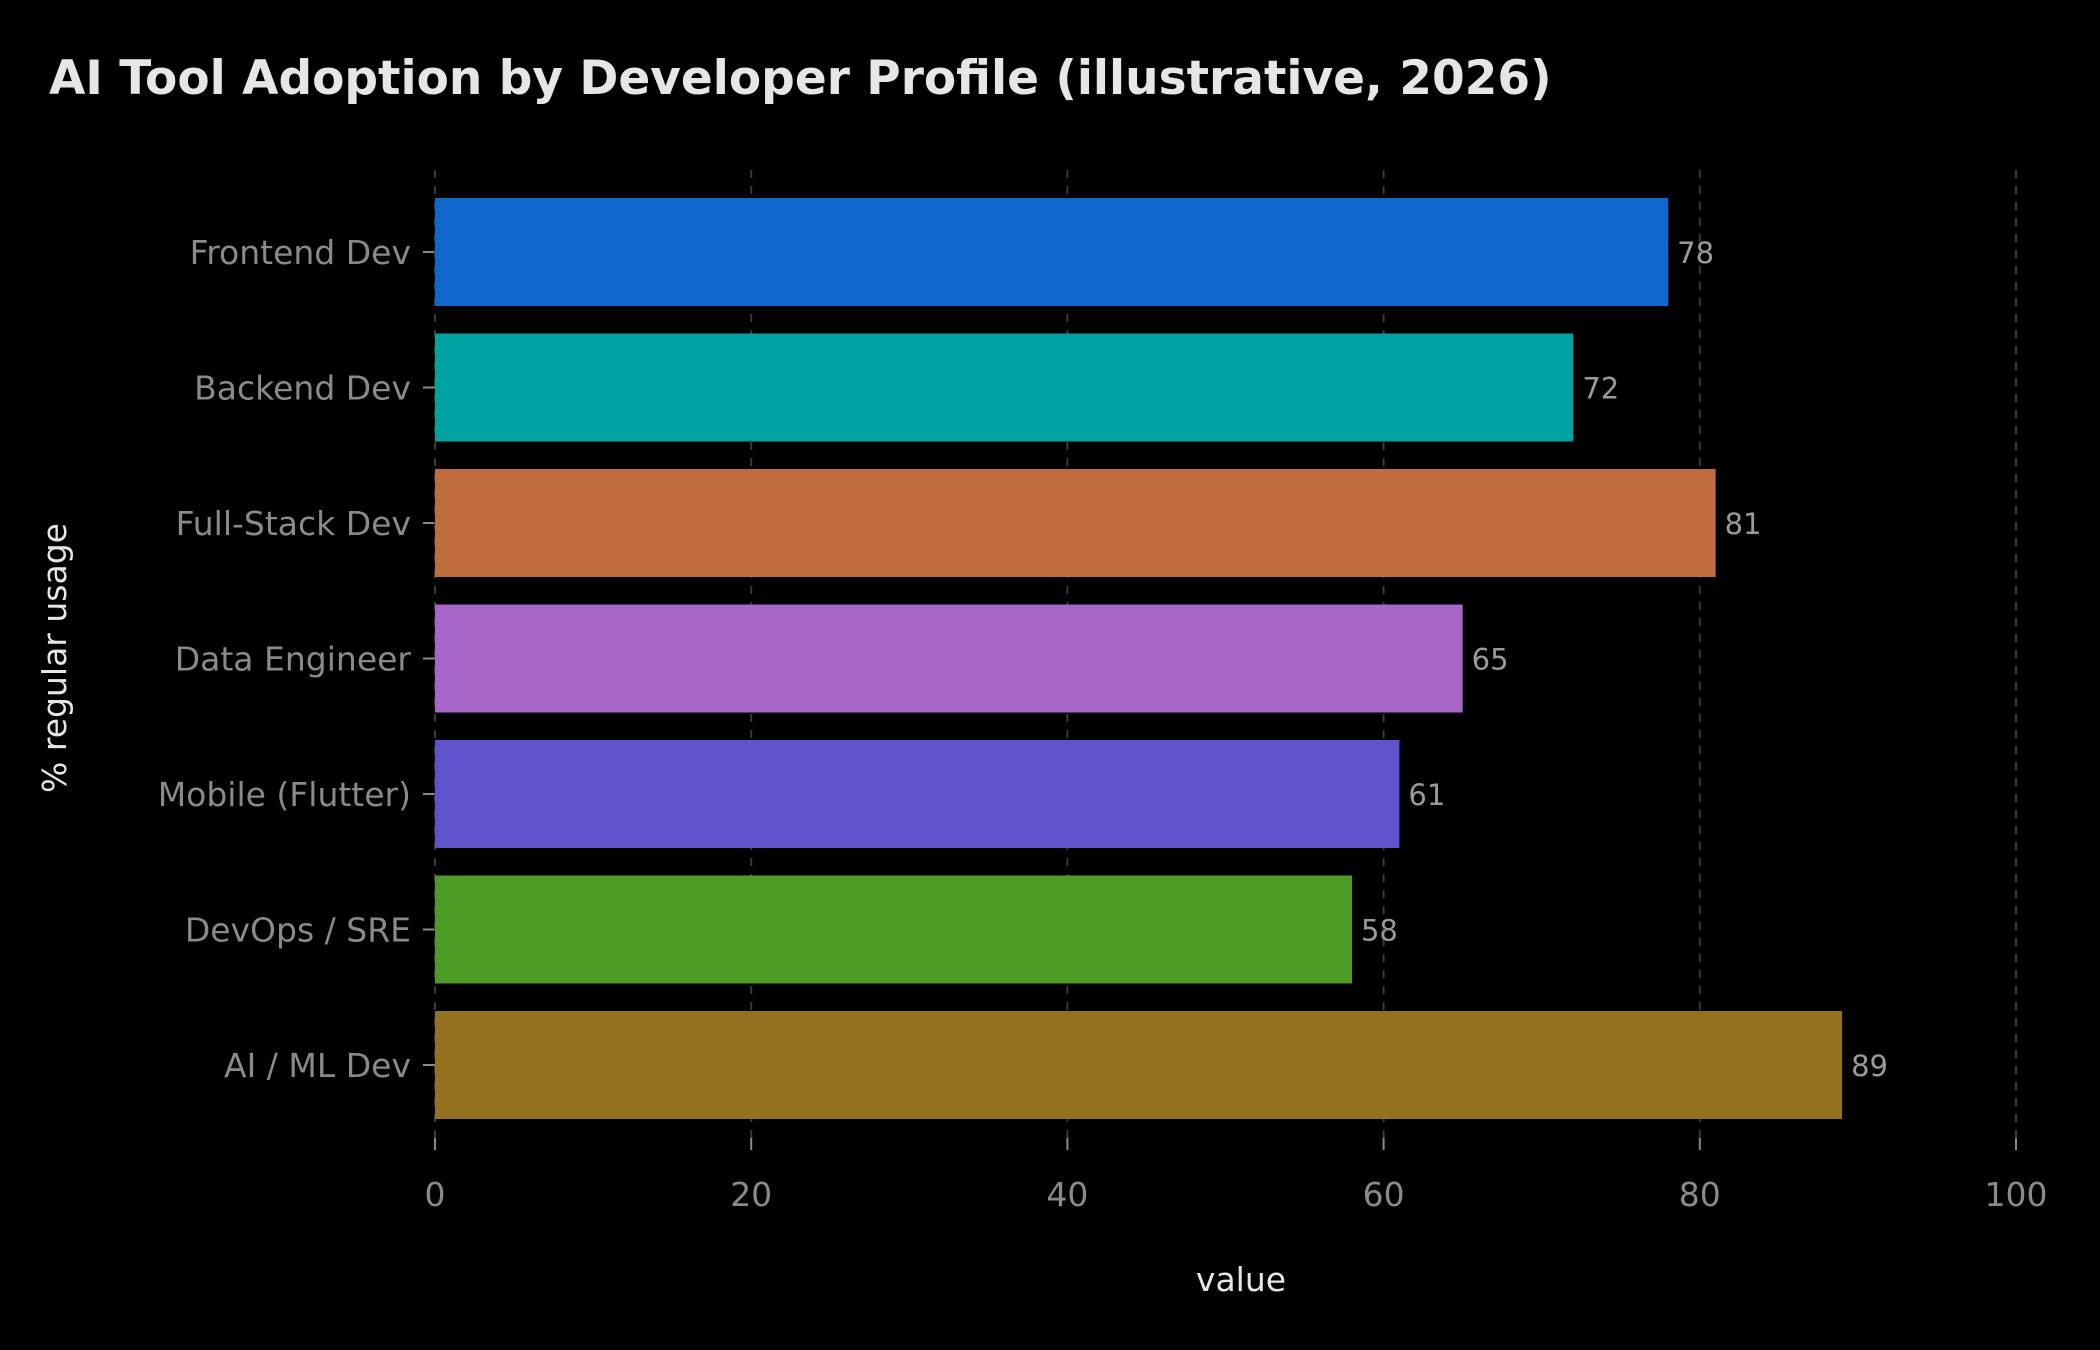  I want to click on x-tick-label: 60, so click(1384, 1194).